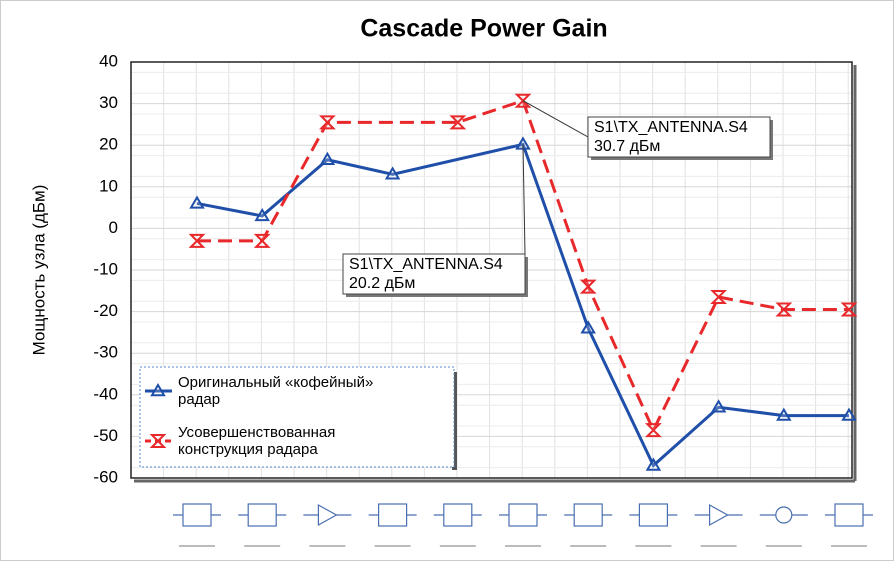 This screenshot has width=894, height=561. Describe the element at coordinates (275, 391) in the screenshot. I see `legend-label: Оригинальный «кофейный» радар` at that location.